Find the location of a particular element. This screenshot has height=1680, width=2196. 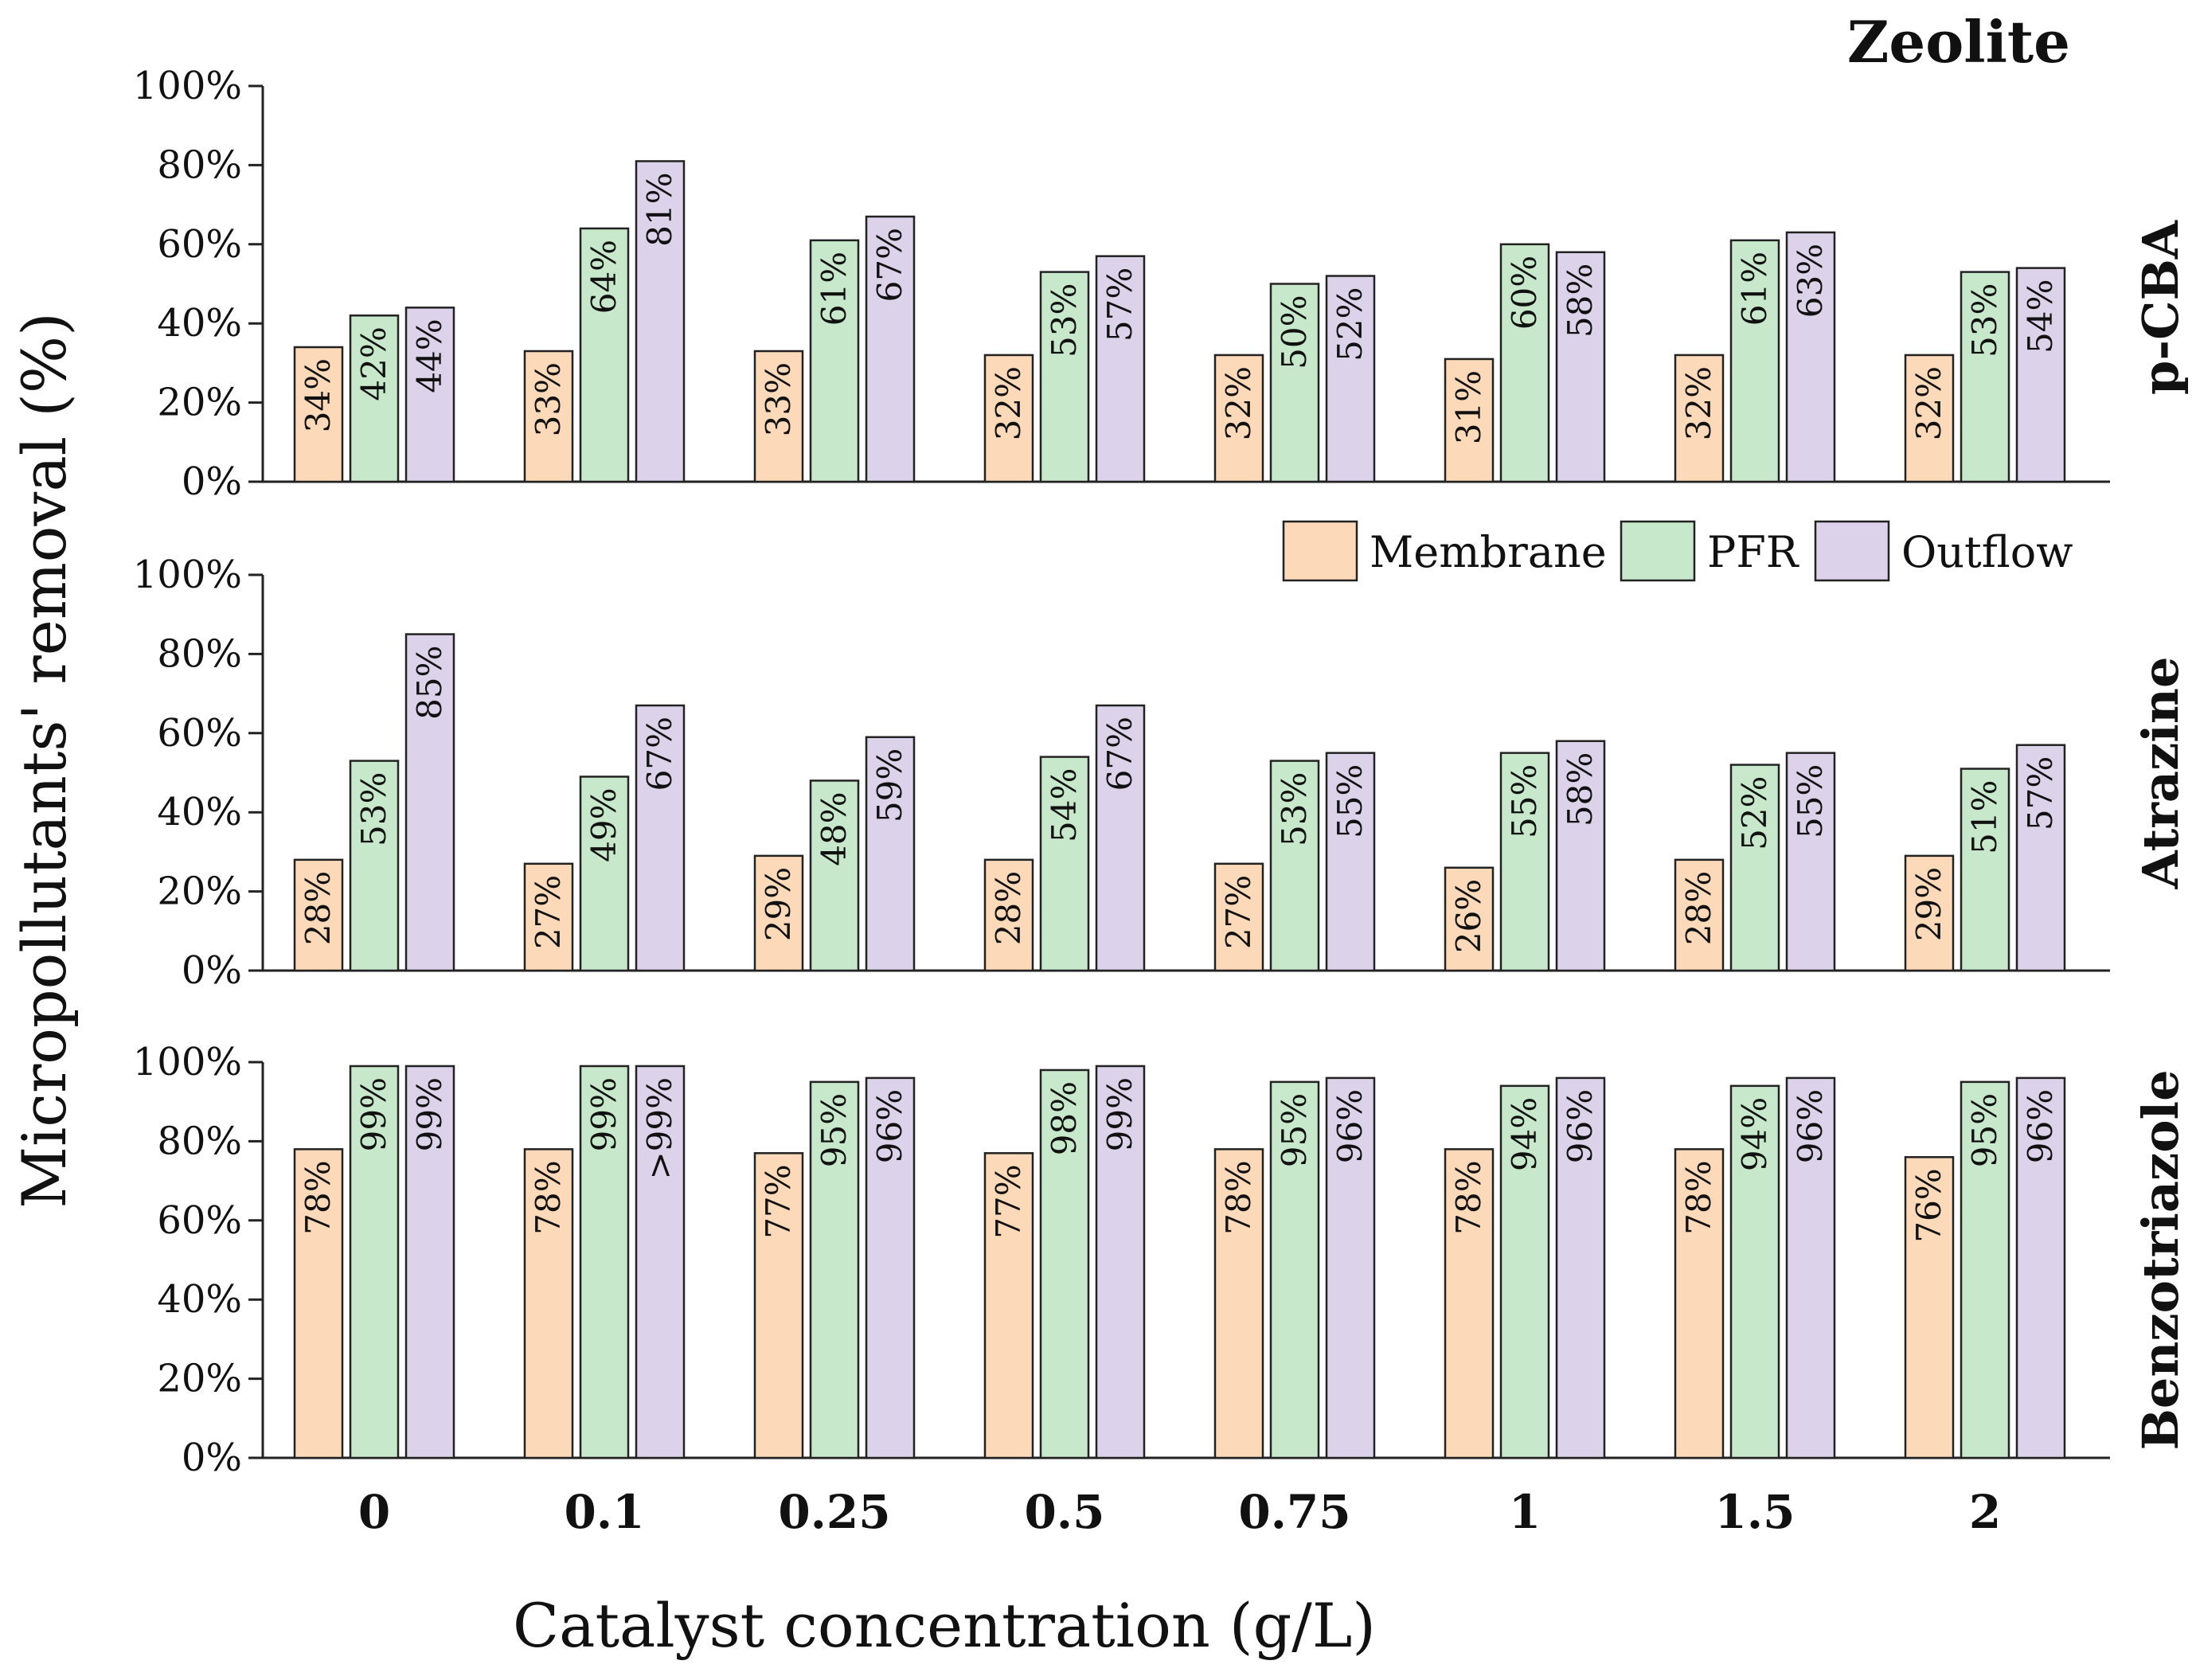

bar-data-label: 49% is located at coordinates (603, 824).